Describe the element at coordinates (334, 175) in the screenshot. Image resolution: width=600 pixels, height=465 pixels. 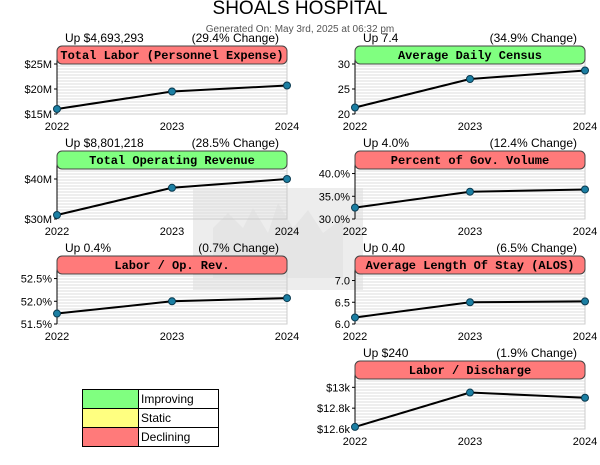
I see `y-tick-label: 40.0%` at that location.